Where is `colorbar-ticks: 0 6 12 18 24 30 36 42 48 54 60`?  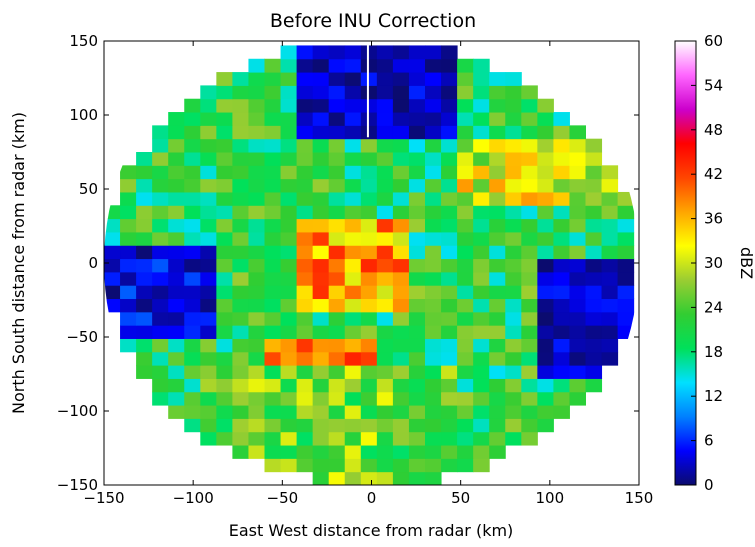
colorbar-ticks: 0 6 12 18 24 30 36 42 48 54 60 is located at coordinates (707, 263).